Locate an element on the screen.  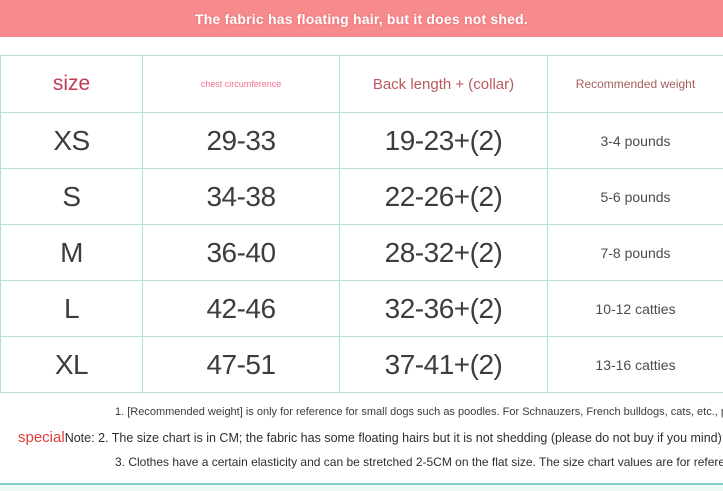
size-cell: M is located at coordinates (71, 252).